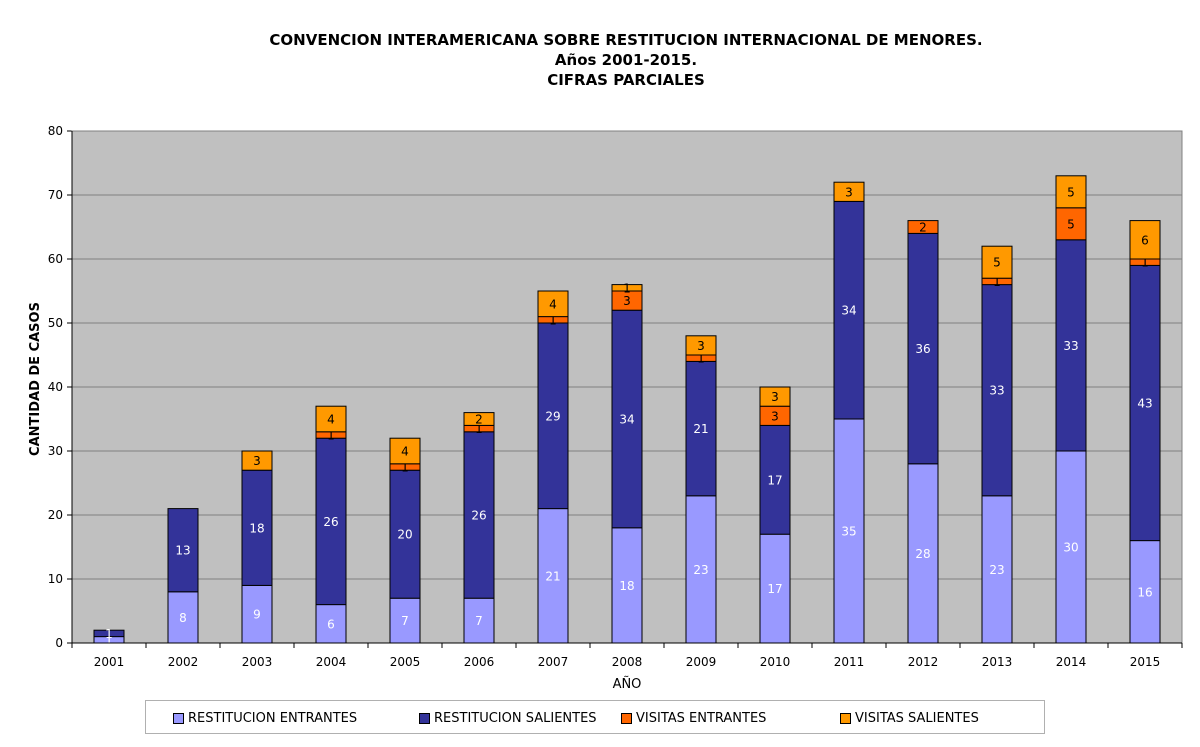 Image resolution: width=1200 pixels, height=747 pixels. What do you see at coordinates (553, 662) in the screenshot?
I see `x-tick-label: 2007` at bounding box center [553, 662].